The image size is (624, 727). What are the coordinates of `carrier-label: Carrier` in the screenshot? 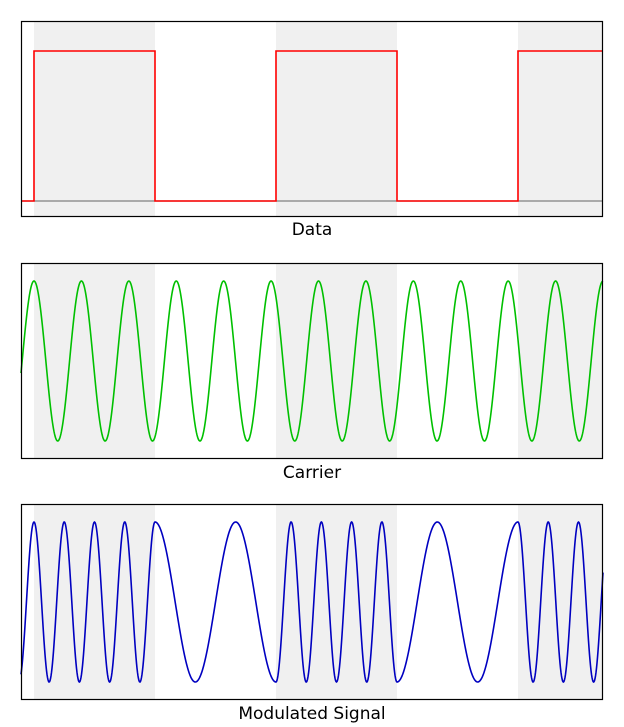 It's located at (312, 473).